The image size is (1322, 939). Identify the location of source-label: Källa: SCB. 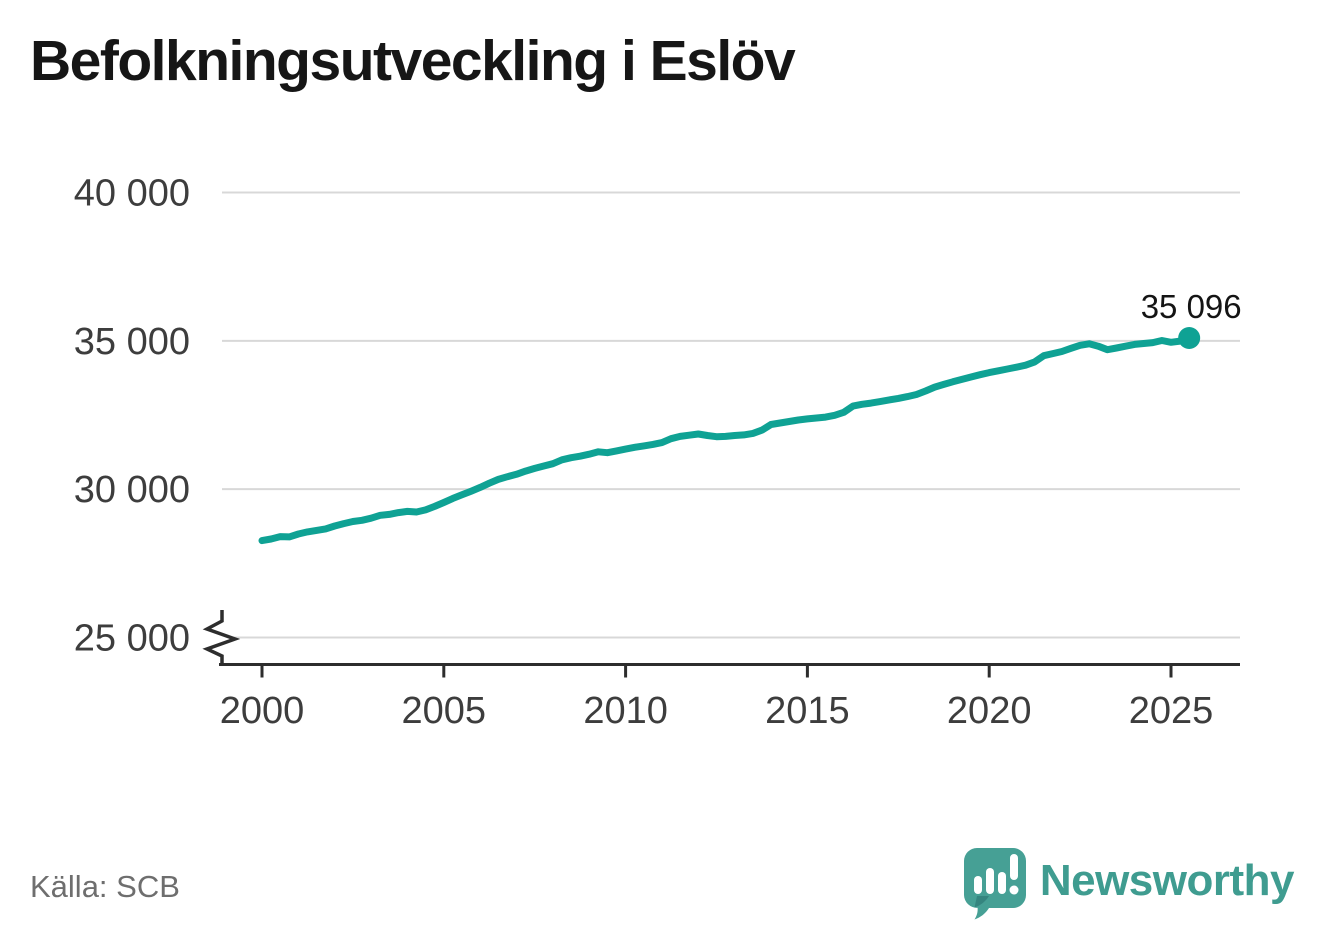
(105, 886).